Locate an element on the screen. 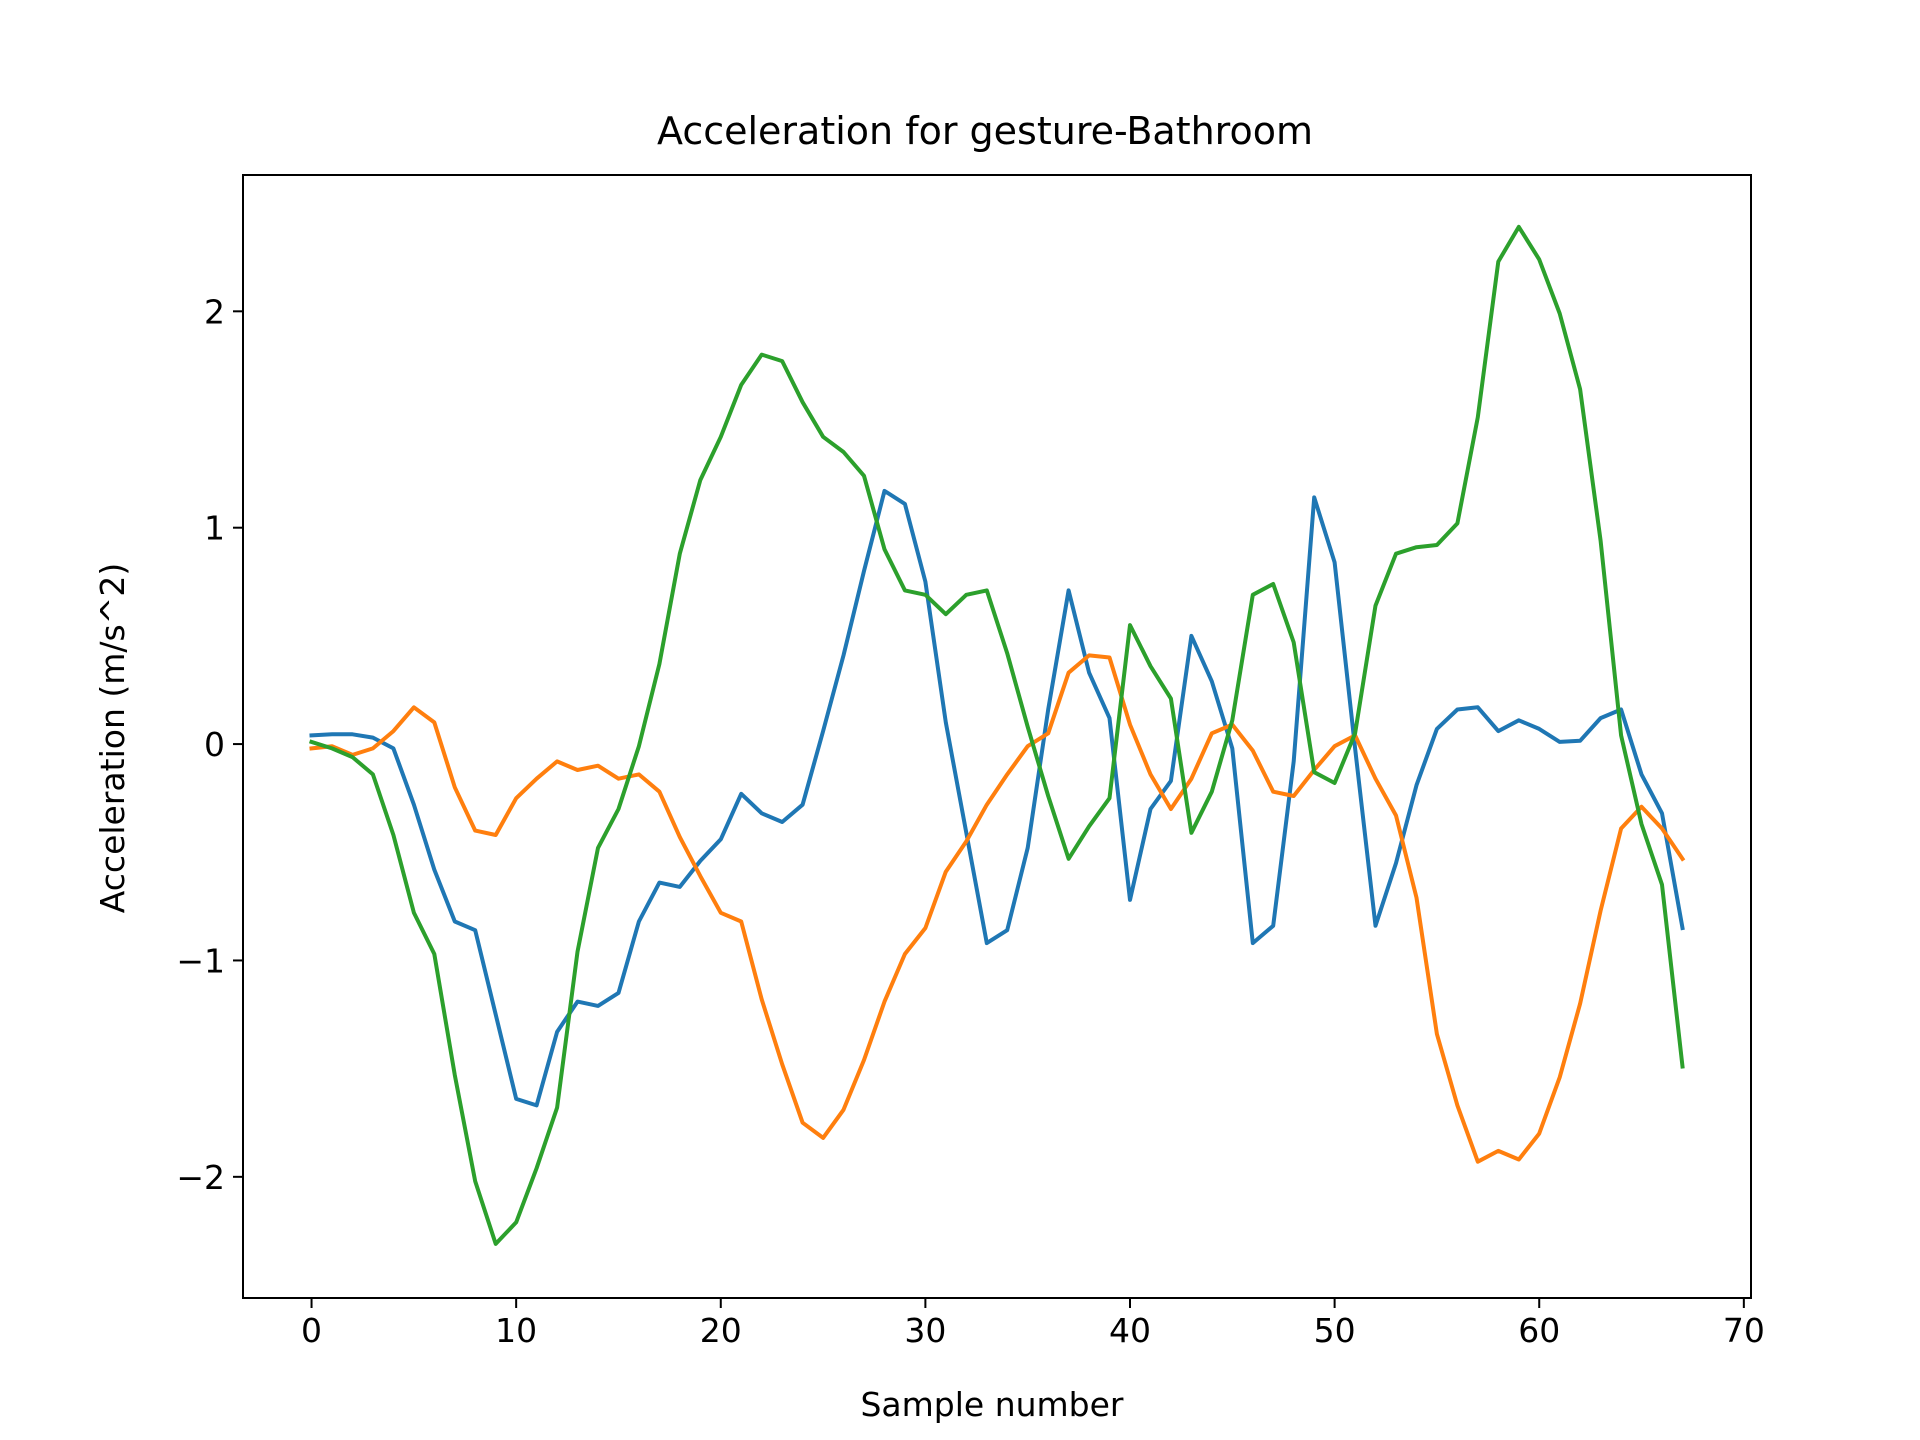  x-tick-label: 40 is located at coordinates (1130, 1330).